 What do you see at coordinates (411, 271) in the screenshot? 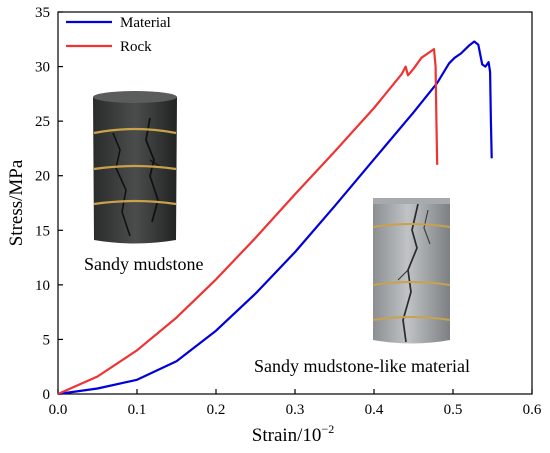
I see `material-sample-photo` at bounding box center [411, 271].